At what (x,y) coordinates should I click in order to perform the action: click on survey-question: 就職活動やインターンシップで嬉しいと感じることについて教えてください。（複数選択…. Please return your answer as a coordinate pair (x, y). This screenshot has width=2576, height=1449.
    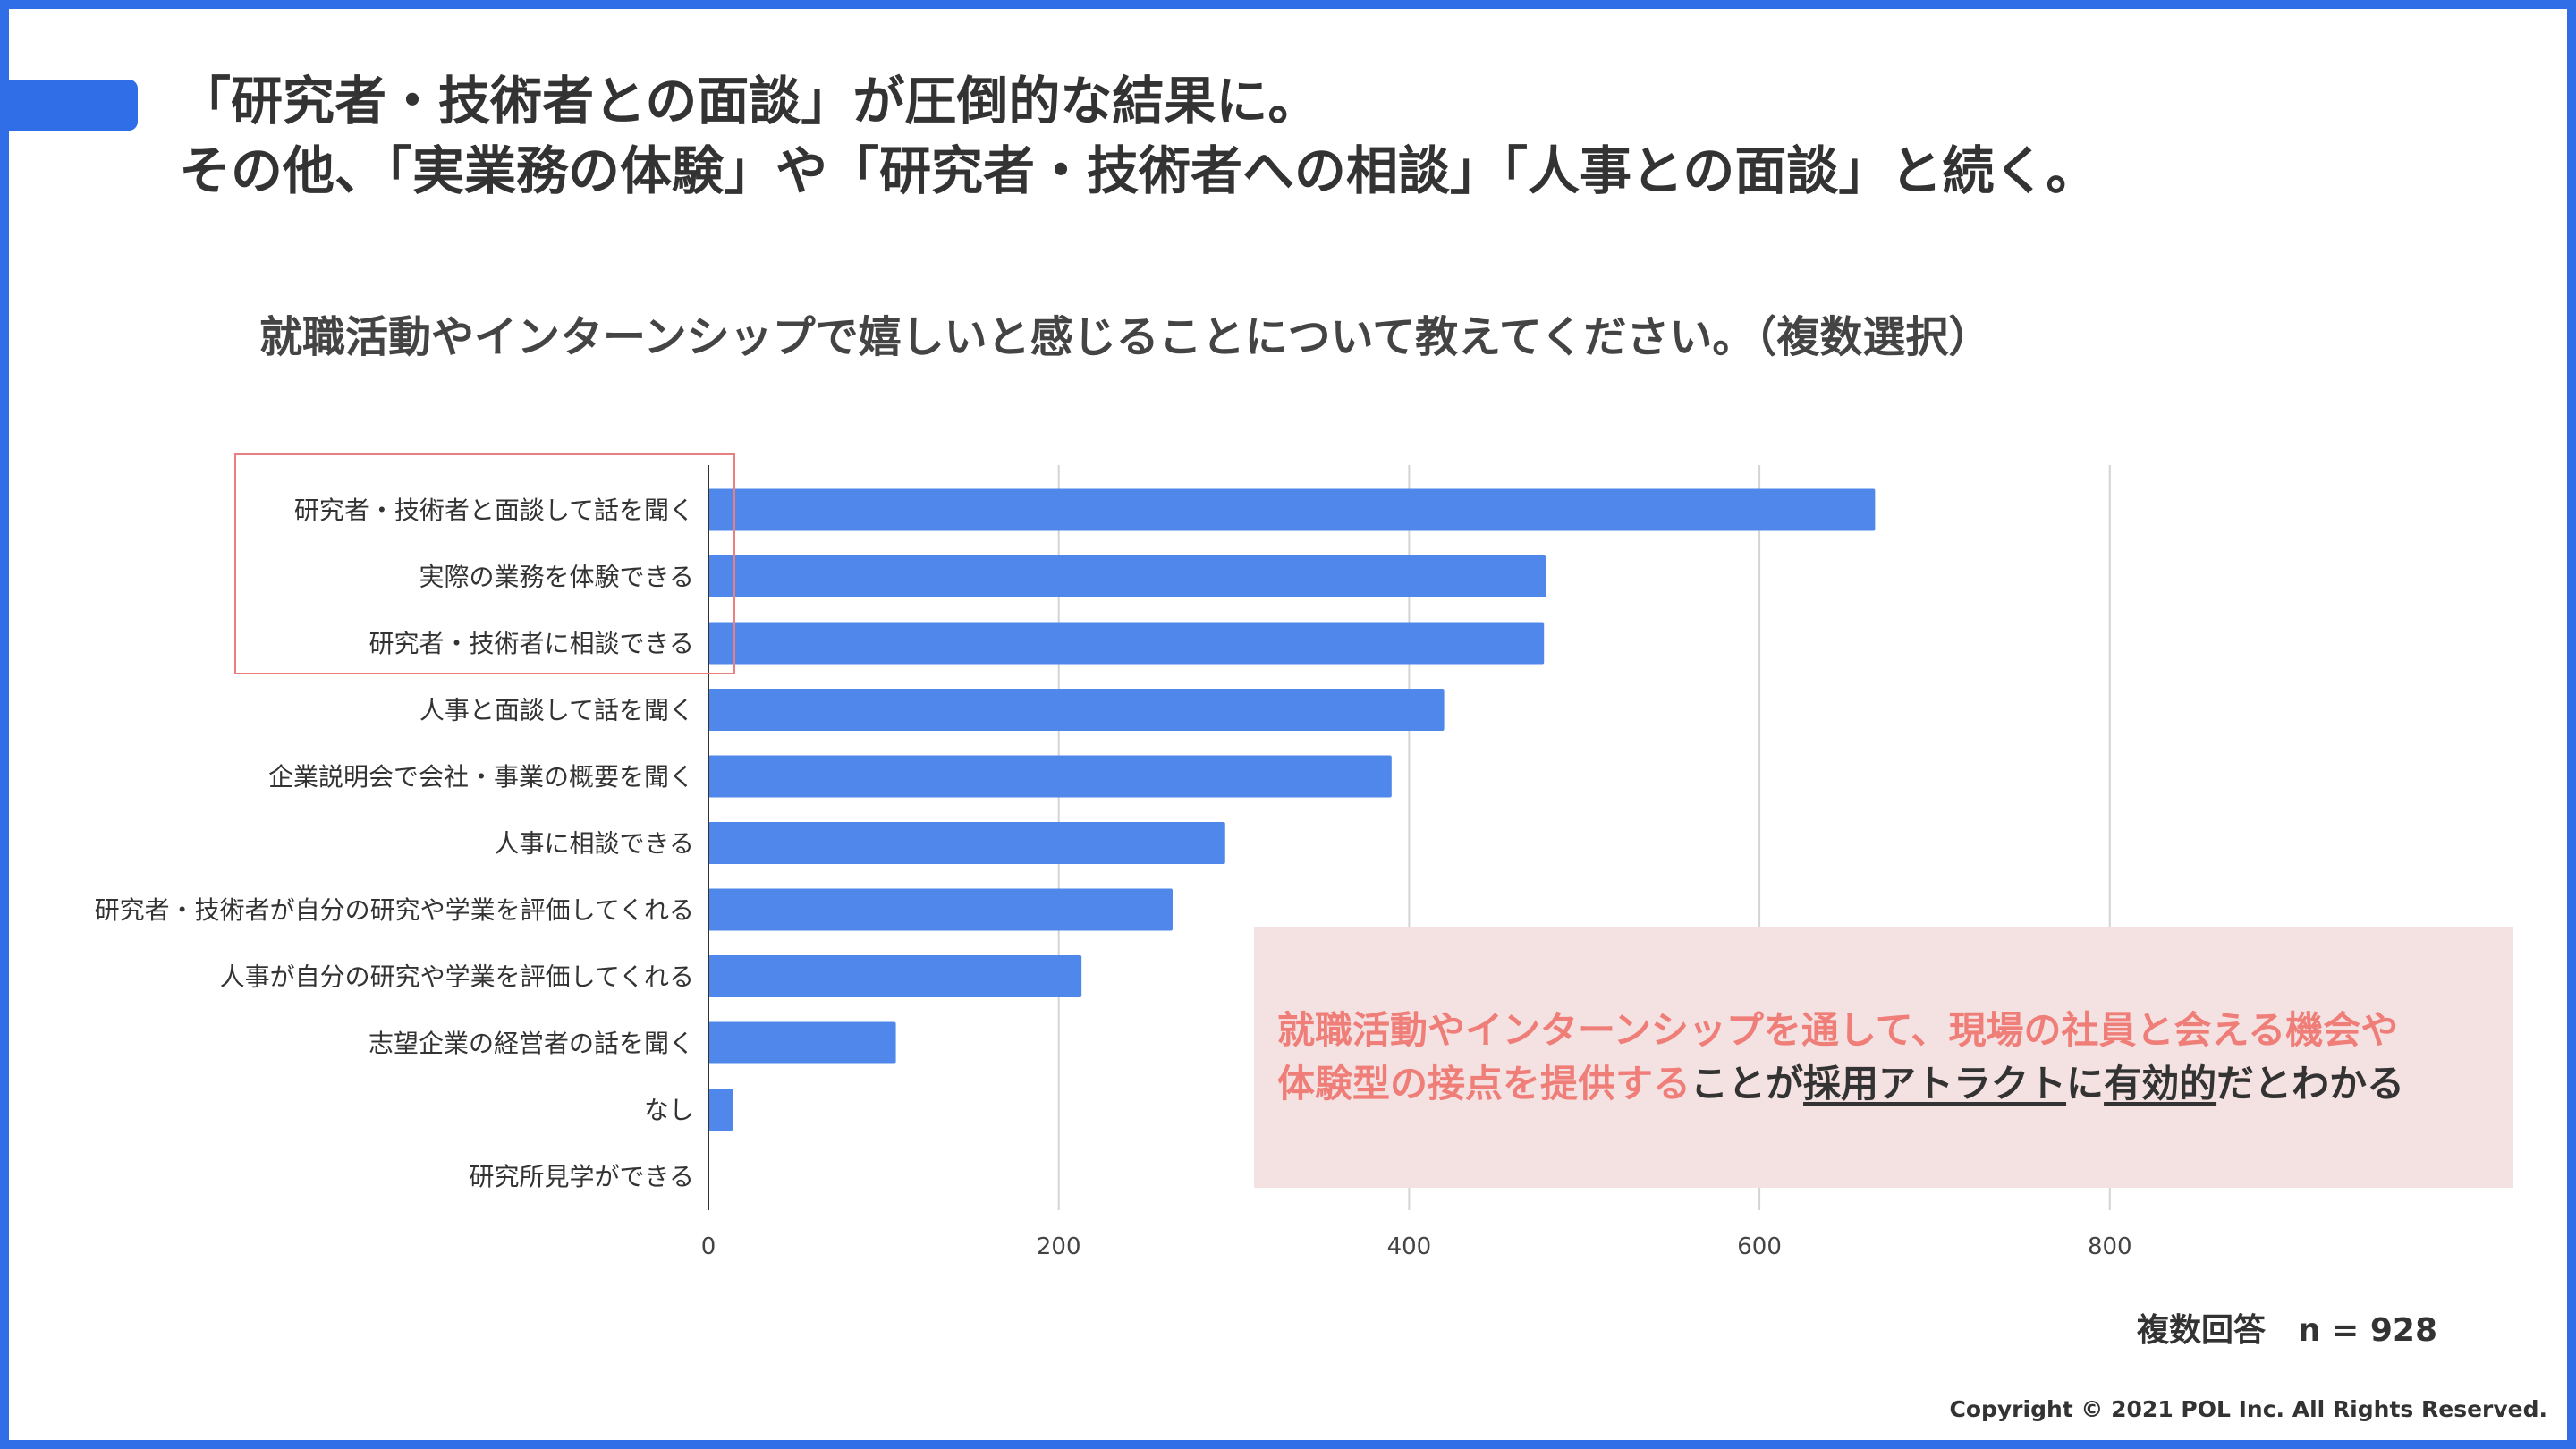
    Looking at the image, I should click on (1125, 337).